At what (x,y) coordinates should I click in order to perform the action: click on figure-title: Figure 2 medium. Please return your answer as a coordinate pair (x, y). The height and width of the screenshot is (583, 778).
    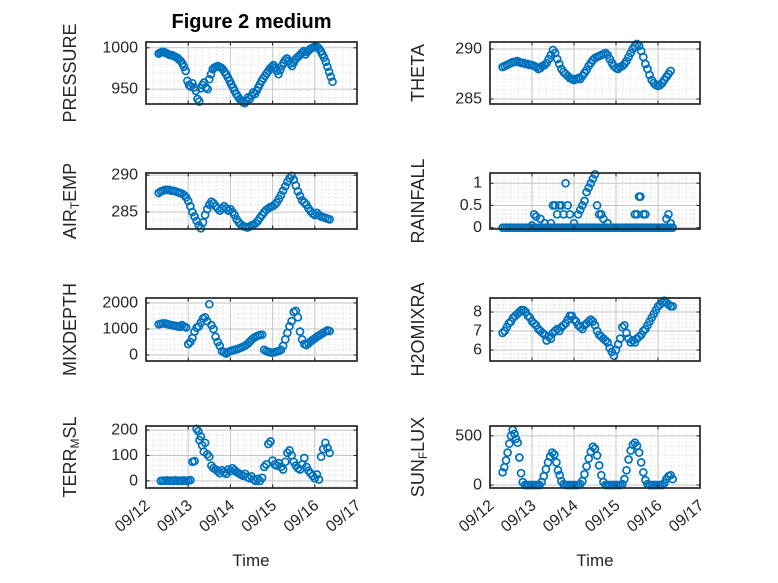
    Looking at the image, I should click on (251, 22).